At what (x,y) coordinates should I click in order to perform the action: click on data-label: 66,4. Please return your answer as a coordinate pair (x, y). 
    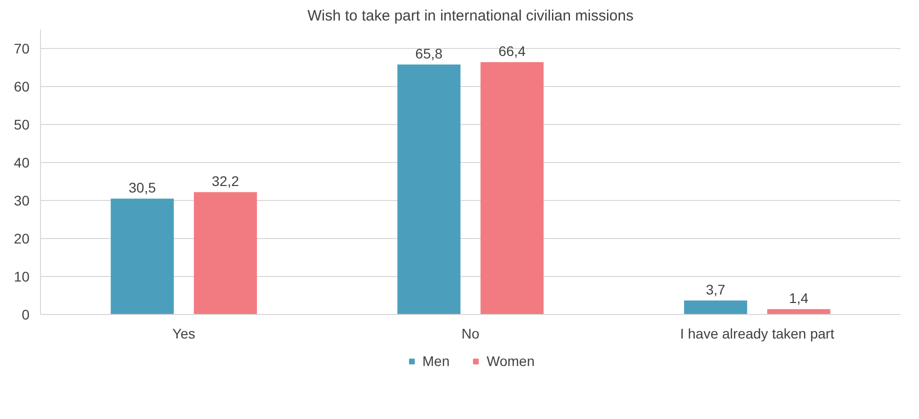
    Looking at the image, I should click on (512, 51).